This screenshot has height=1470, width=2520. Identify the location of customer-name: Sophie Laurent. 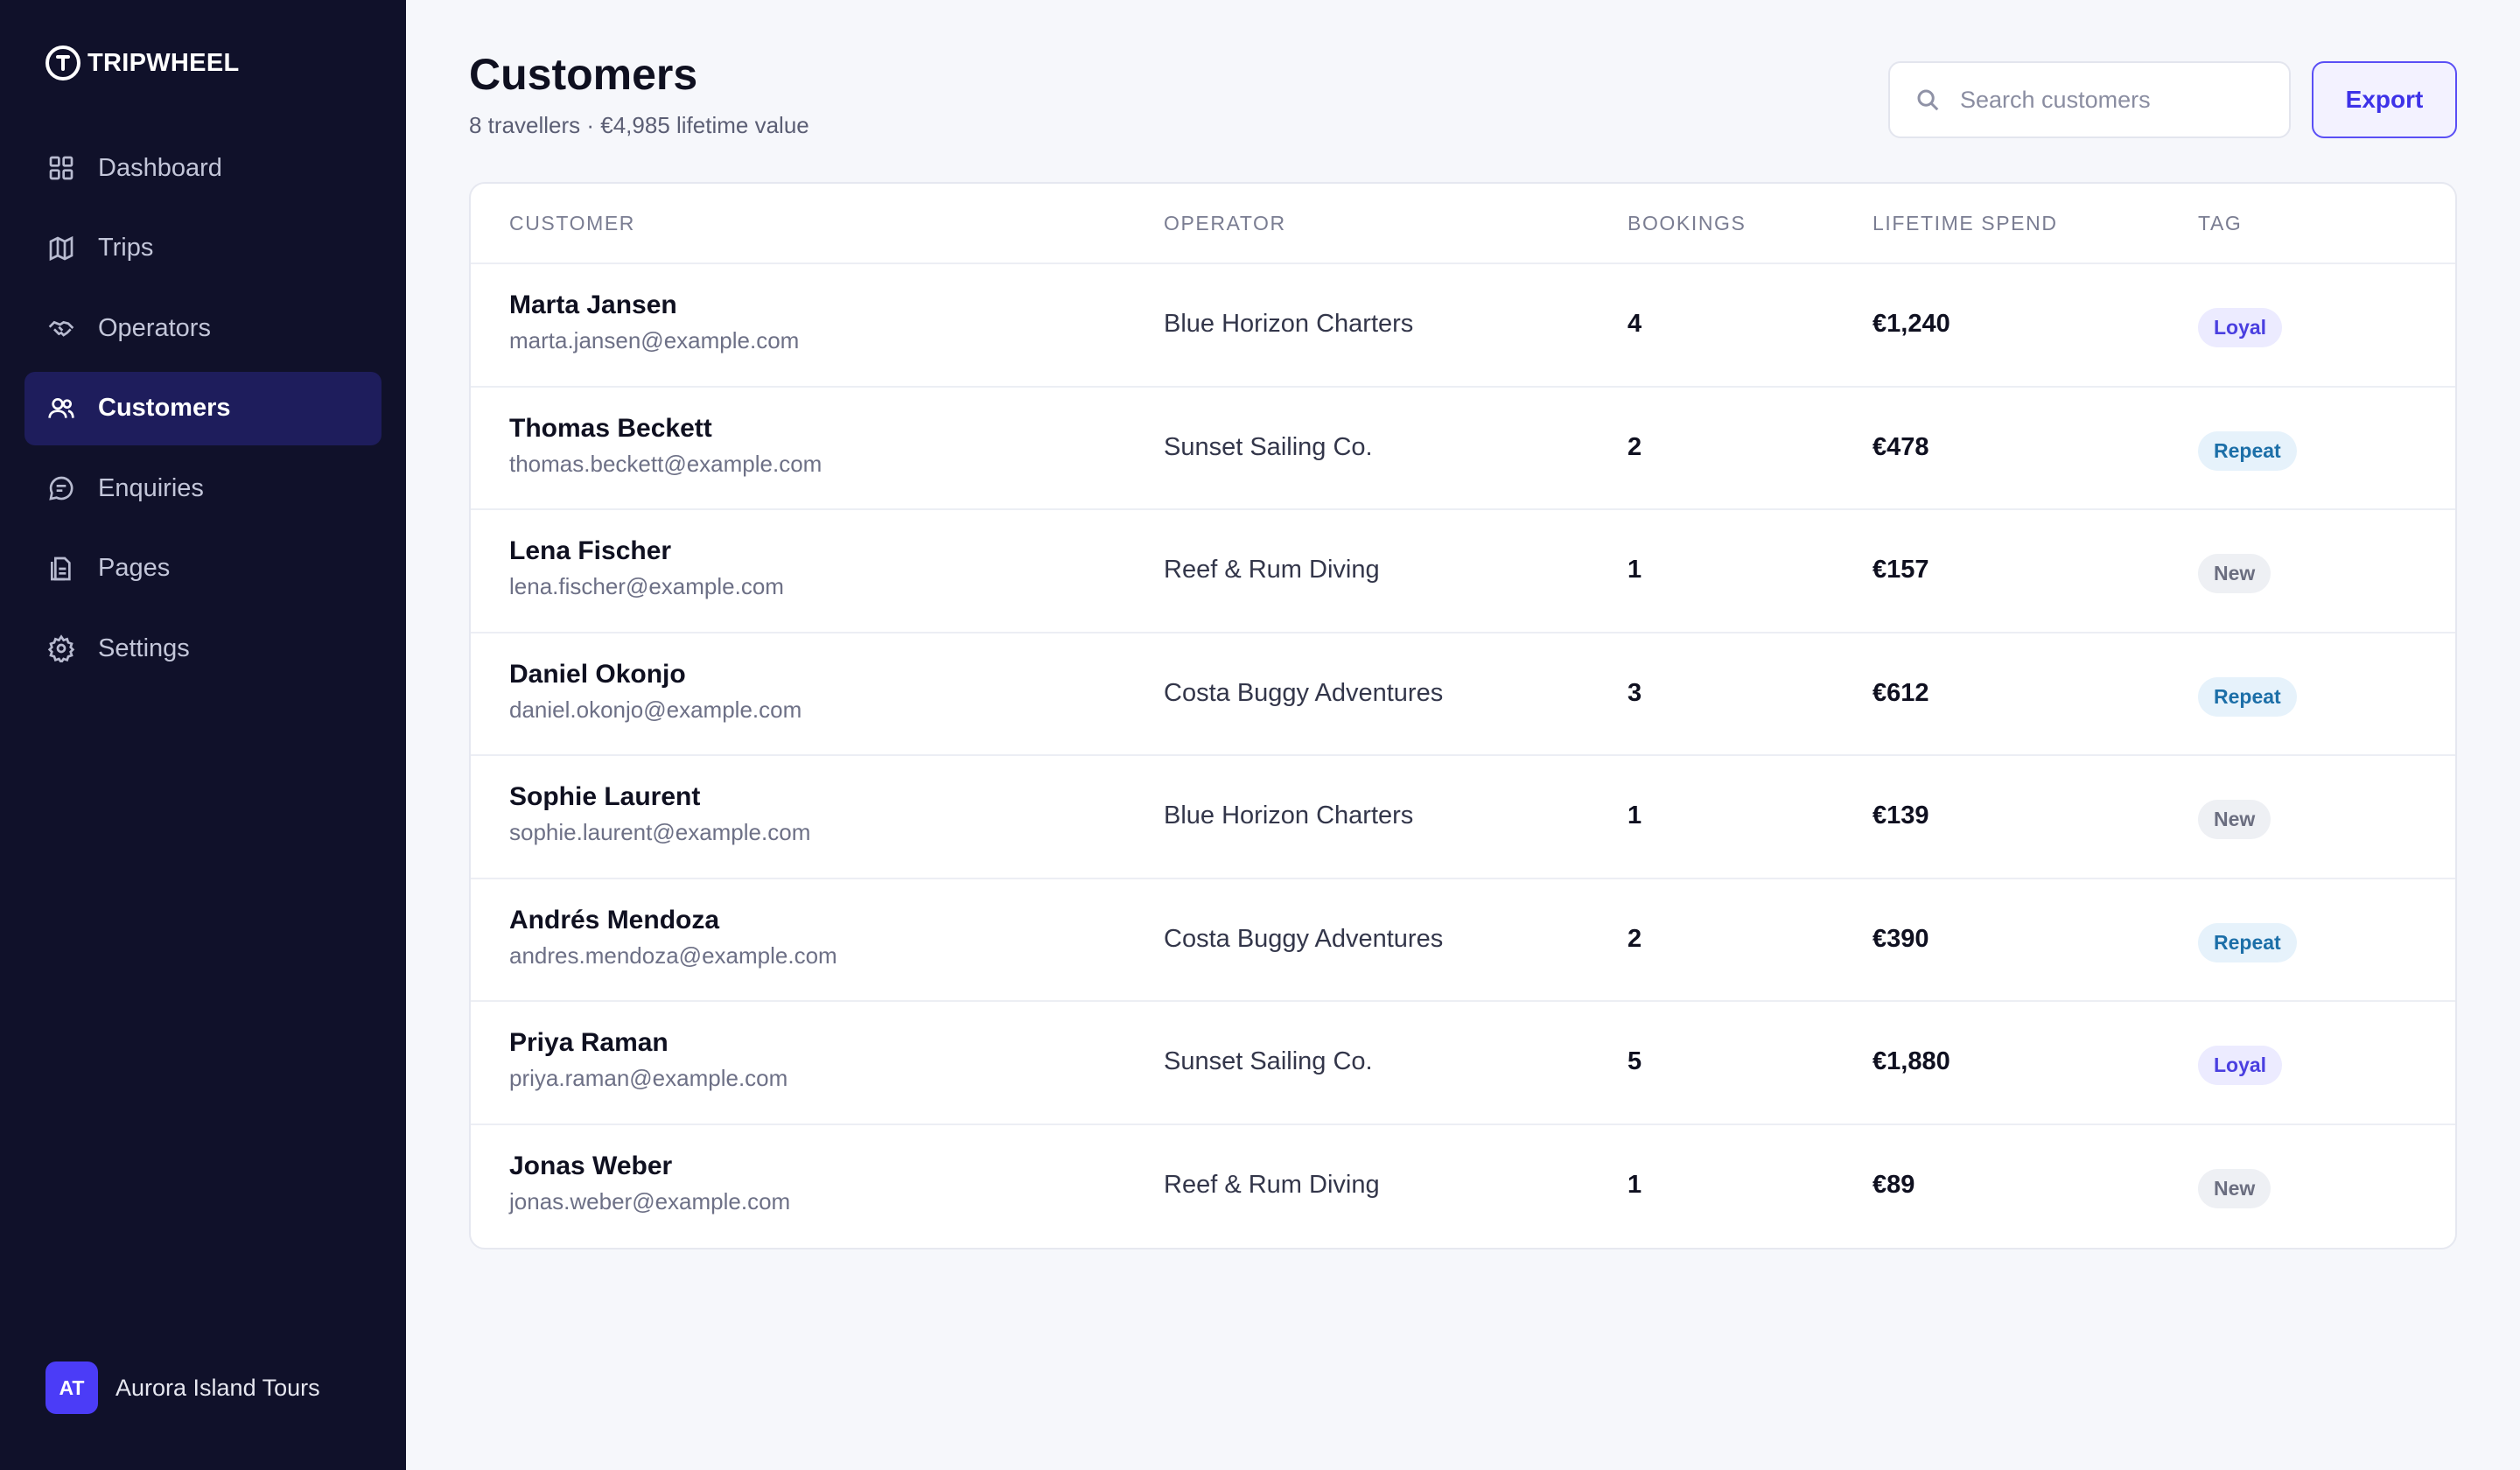
(605, 796).